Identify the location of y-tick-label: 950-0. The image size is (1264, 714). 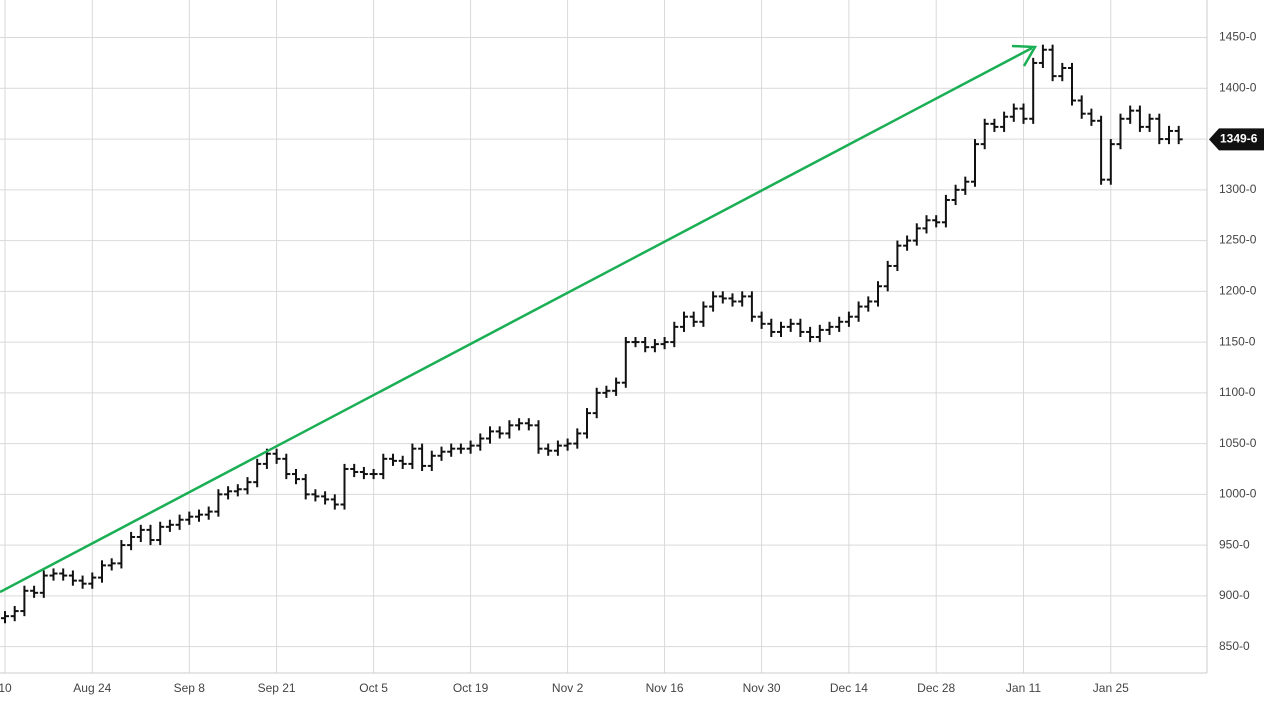
(1234, 544).